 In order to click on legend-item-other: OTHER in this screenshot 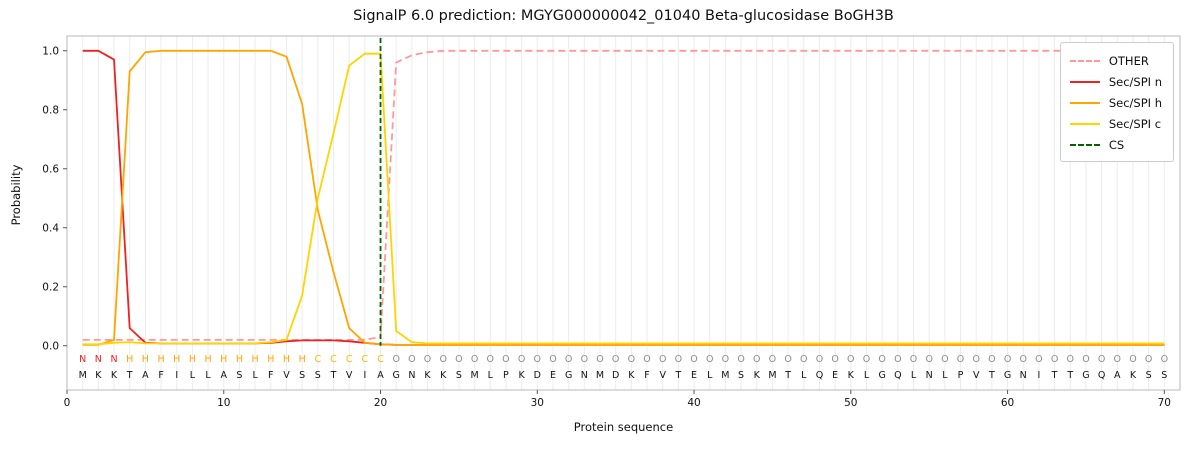, I will do `click(1115, 60)`.